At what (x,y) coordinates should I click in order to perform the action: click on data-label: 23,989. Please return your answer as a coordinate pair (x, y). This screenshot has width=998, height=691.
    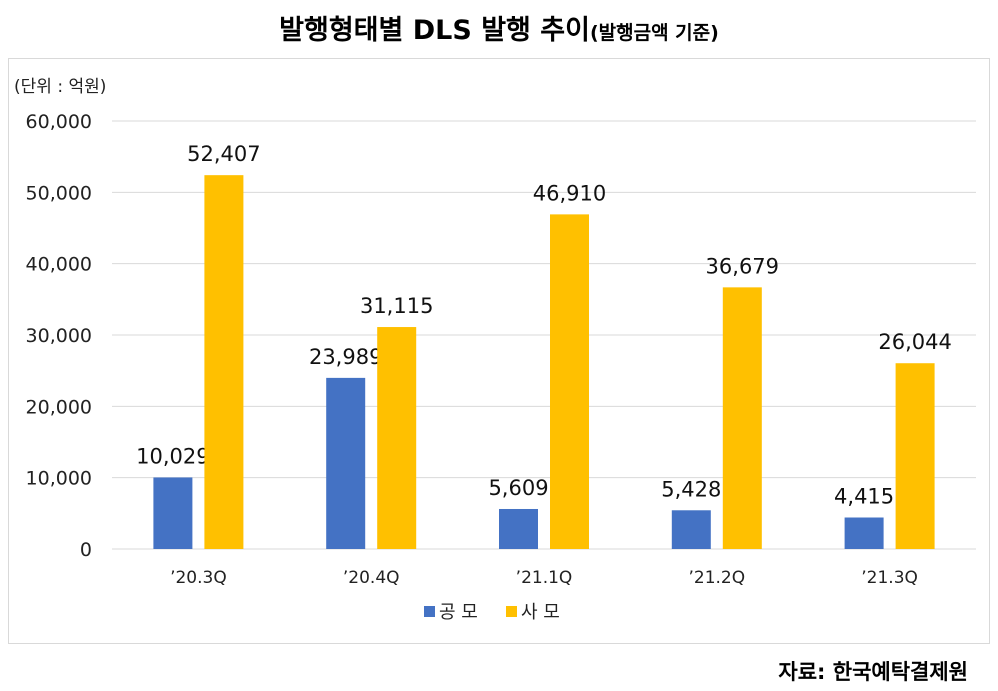
    Looking at the image, I should click on (345, 357).